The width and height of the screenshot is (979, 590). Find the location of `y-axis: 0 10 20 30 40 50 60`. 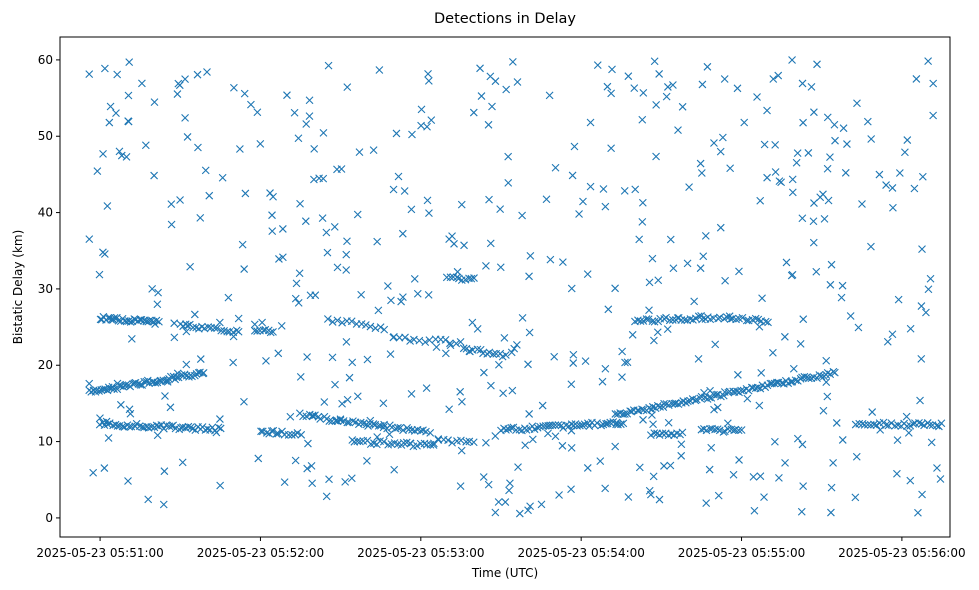

y-axis: 0 10 20 30 40 50 60 is located at coordinates (49, 289).